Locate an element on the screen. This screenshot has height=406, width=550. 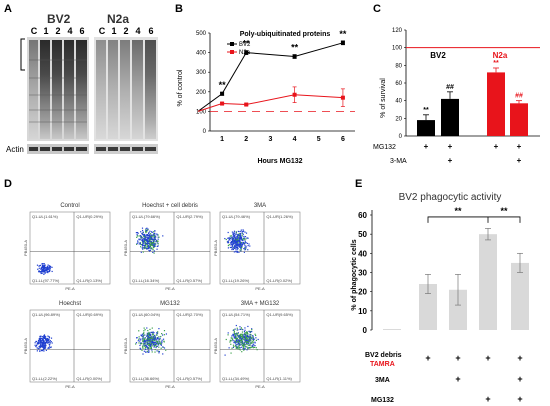
chart-c-y-tick-label: 40 is located at coordinates (398, 102).